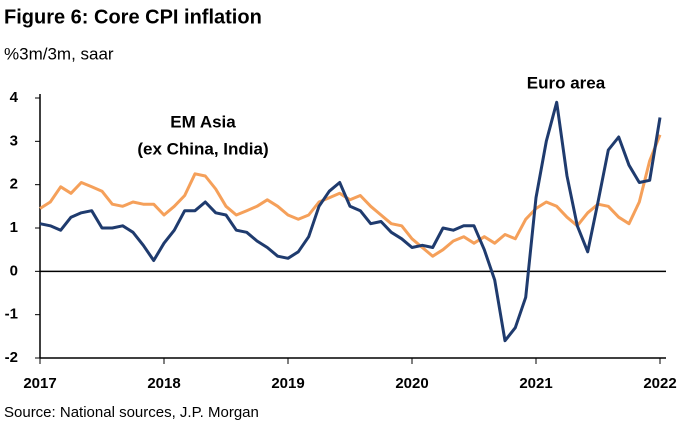 Image resolution: width=692 pixels, height=437 pixels. I want to click on x-tick-label: 2022, so click(659, 383).